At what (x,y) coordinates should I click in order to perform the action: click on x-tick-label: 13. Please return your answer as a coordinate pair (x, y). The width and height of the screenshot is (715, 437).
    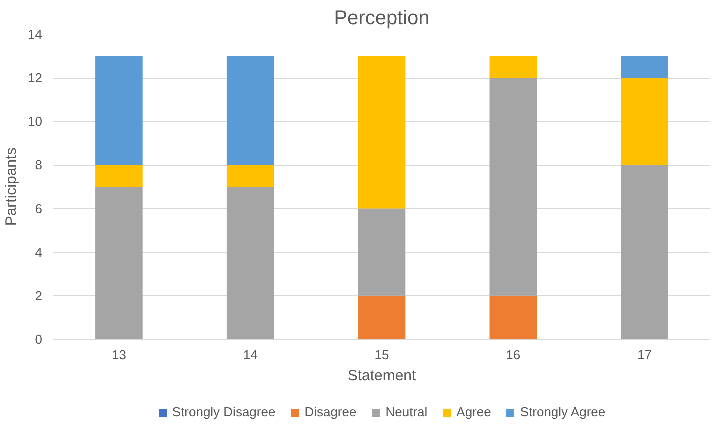
    Looking at the image, I should click on (119, 355).